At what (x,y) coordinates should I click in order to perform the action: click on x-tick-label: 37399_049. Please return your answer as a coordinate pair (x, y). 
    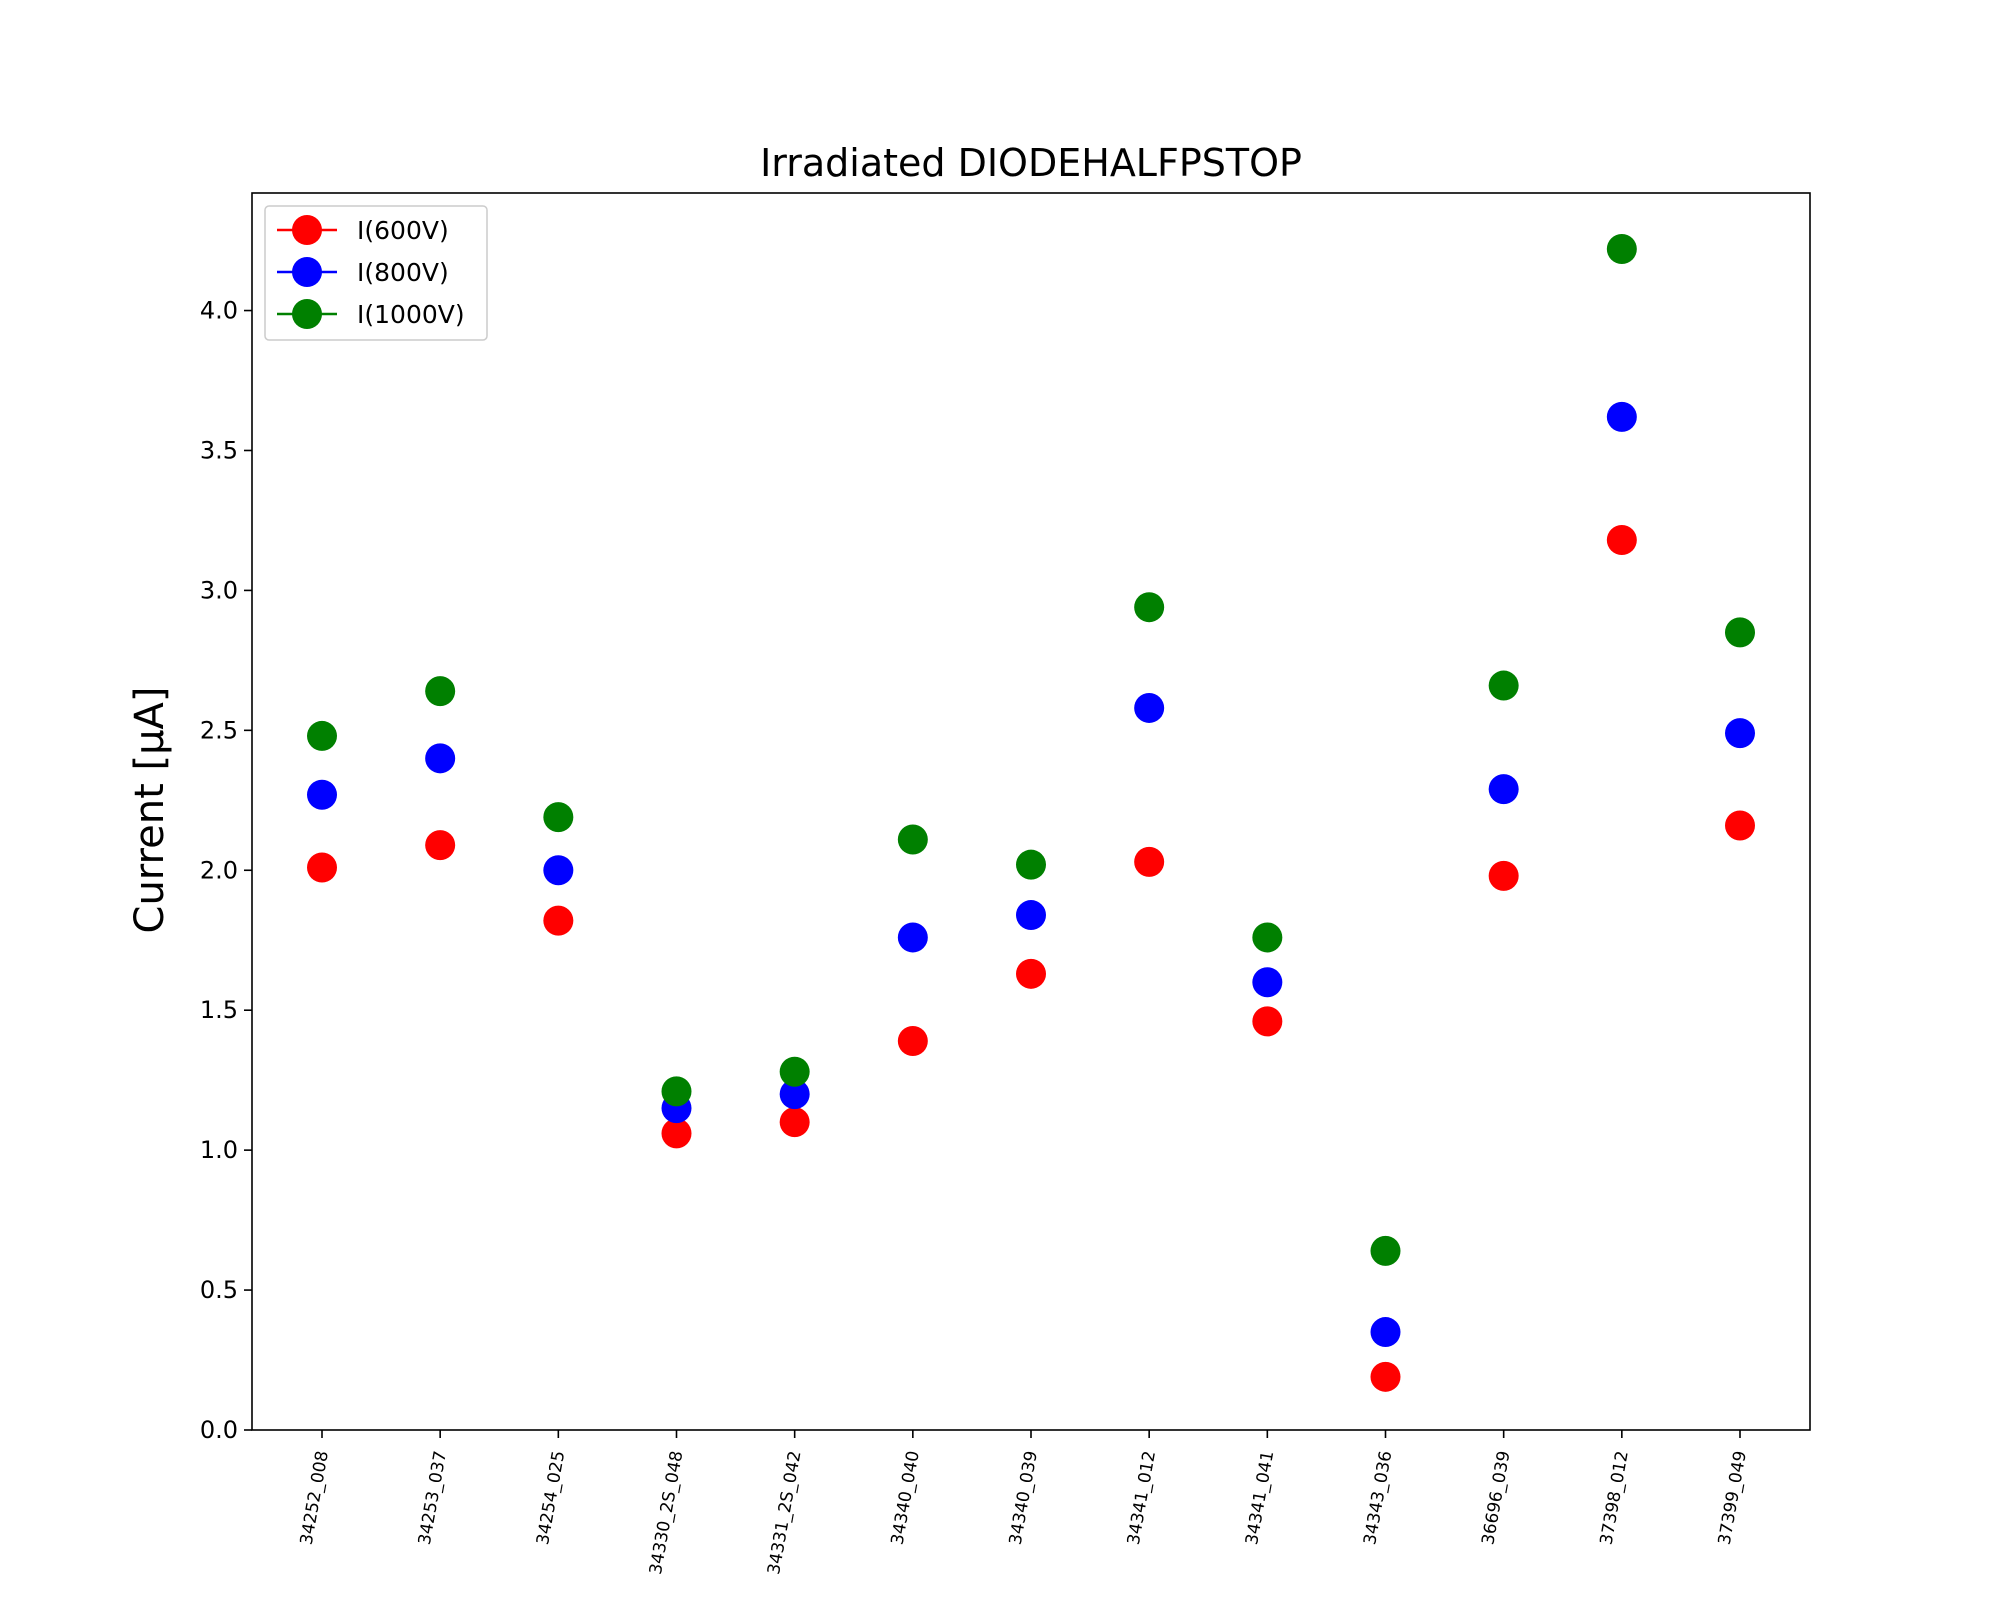
    Looking at the image, I should click on (1733, 1497).